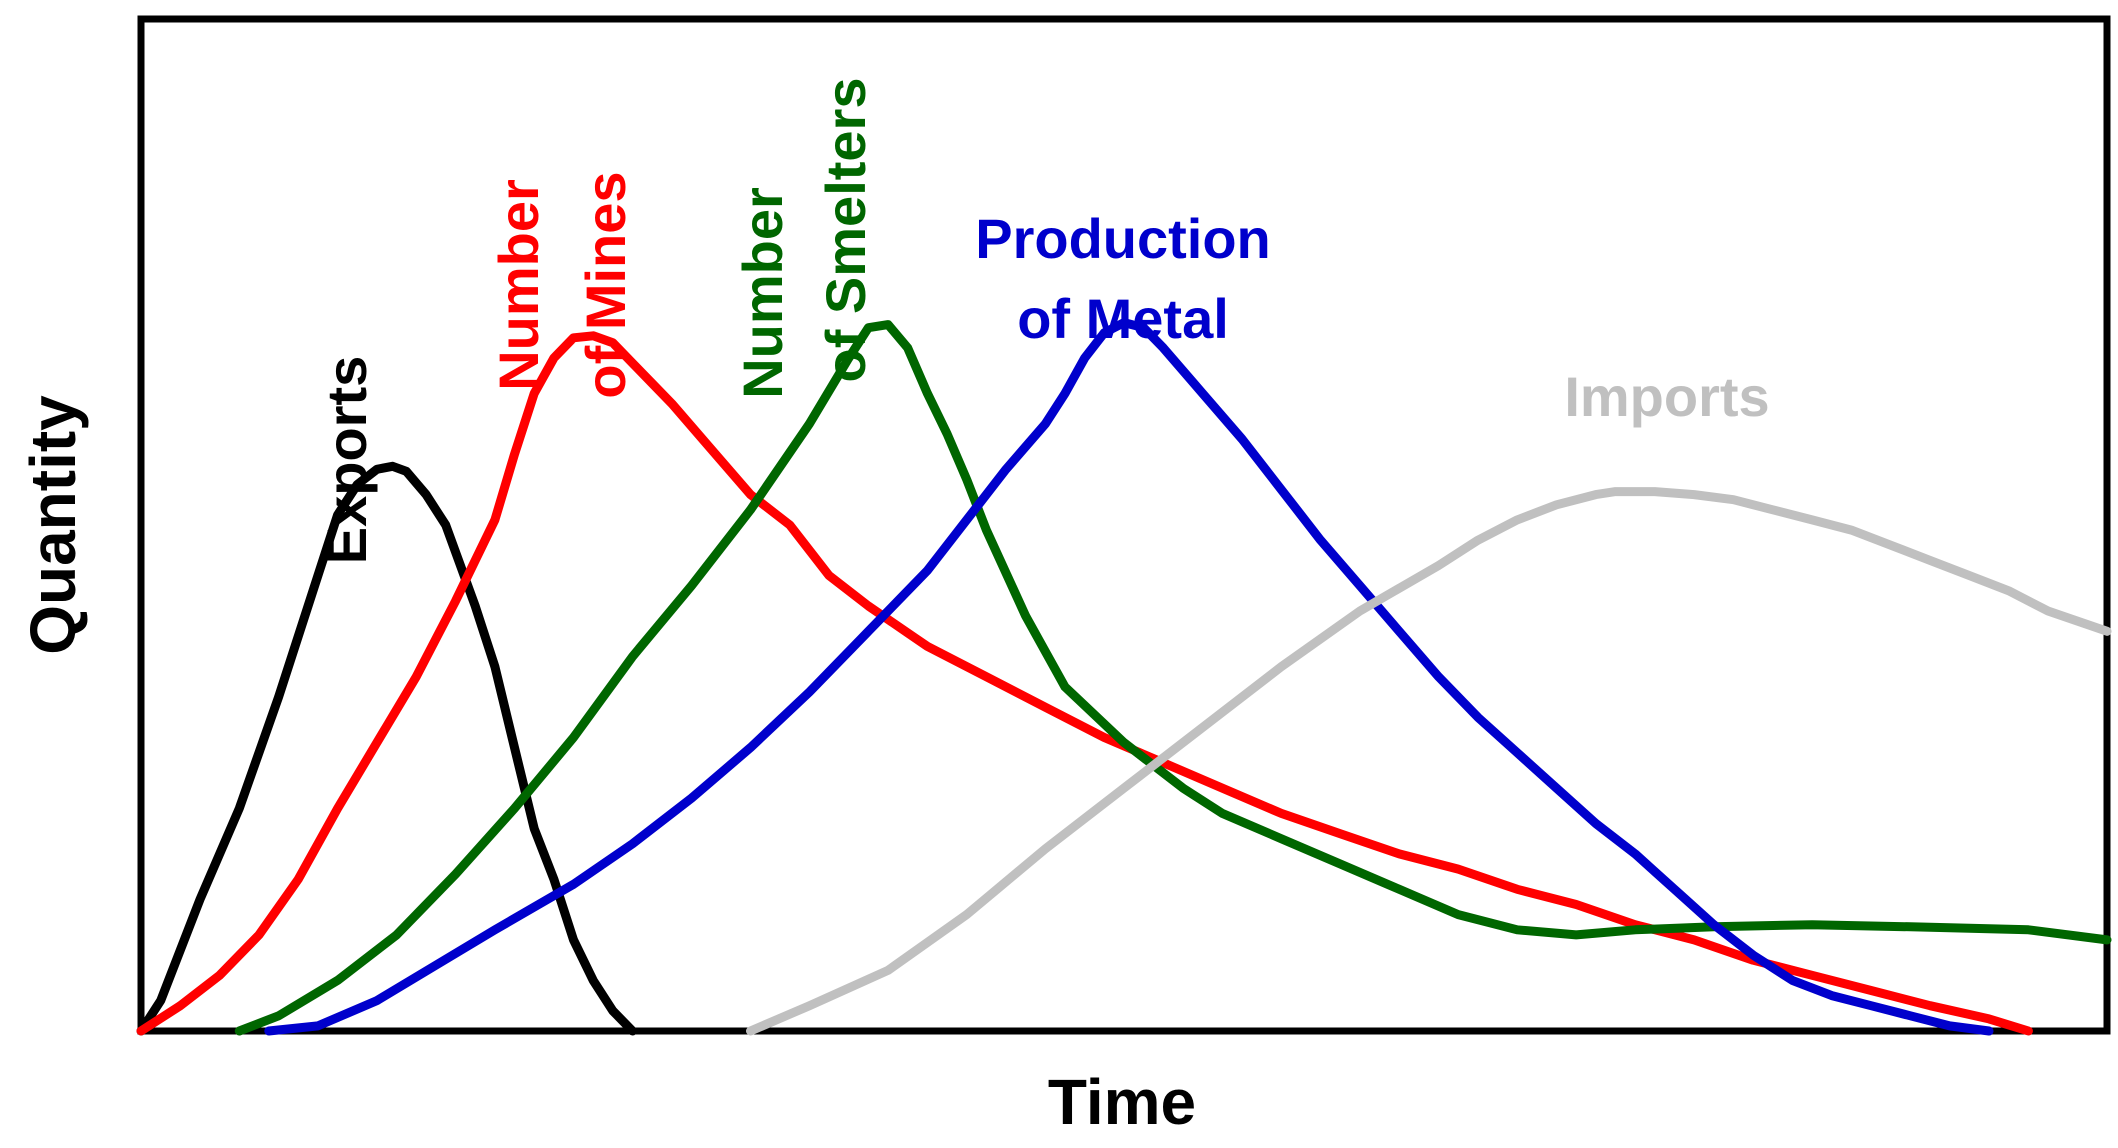 Image resolution: width=2118 pixels, height=1148 pixels. What do you see at coordinates (346, 460) in the screenshot?
I see `series-label-exports: Exports` at bounding box center [346, 460].